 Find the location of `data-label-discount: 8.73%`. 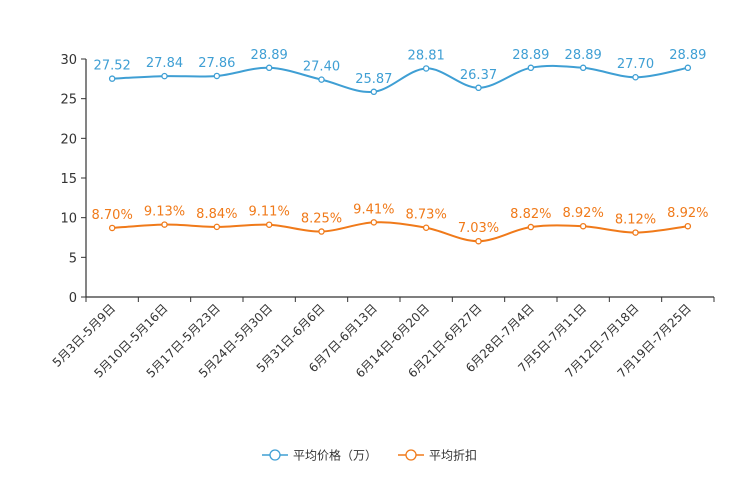

data-label-discount: 8.73% is located at coordinates (426, 215).